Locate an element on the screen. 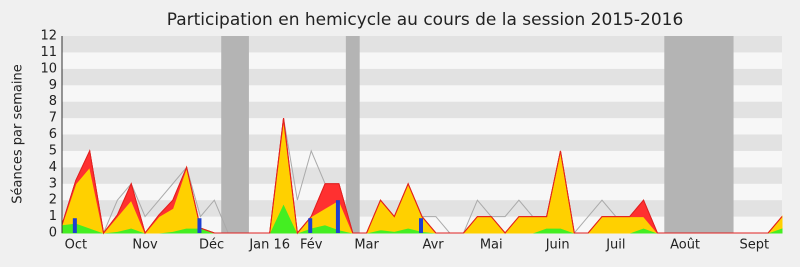  y-tick-label: 5 is located at coordinates (53, 150).